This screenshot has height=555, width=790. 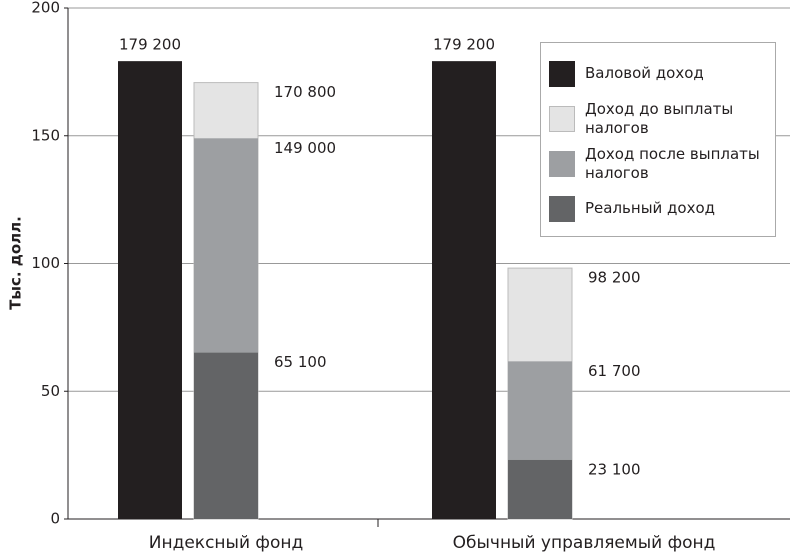 I want to click on y-axis-label: Тыс. долл., so click(x=16, y=263).